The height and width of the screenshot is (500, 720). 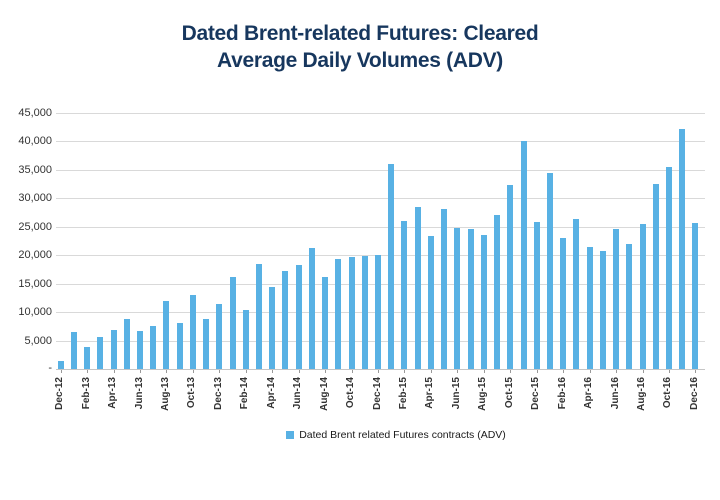 I want to click on x-axis-label: Feb-15, so click(x=403, y=393).